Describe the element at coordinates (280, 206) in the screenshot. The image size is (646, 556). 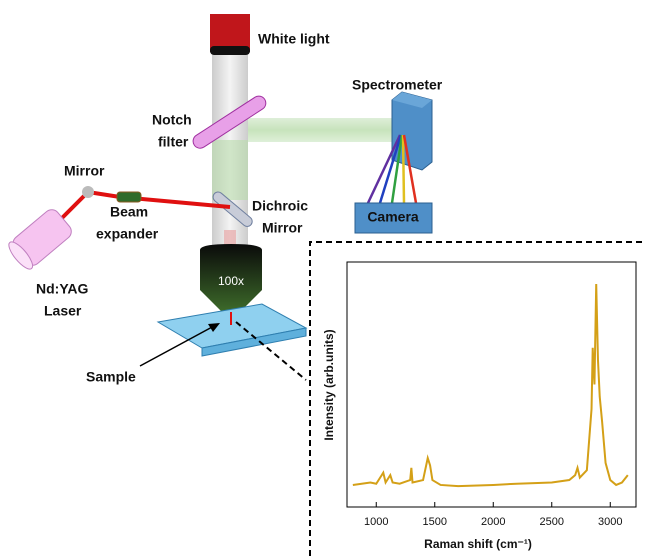
I see `label: Dichroic` at that location.